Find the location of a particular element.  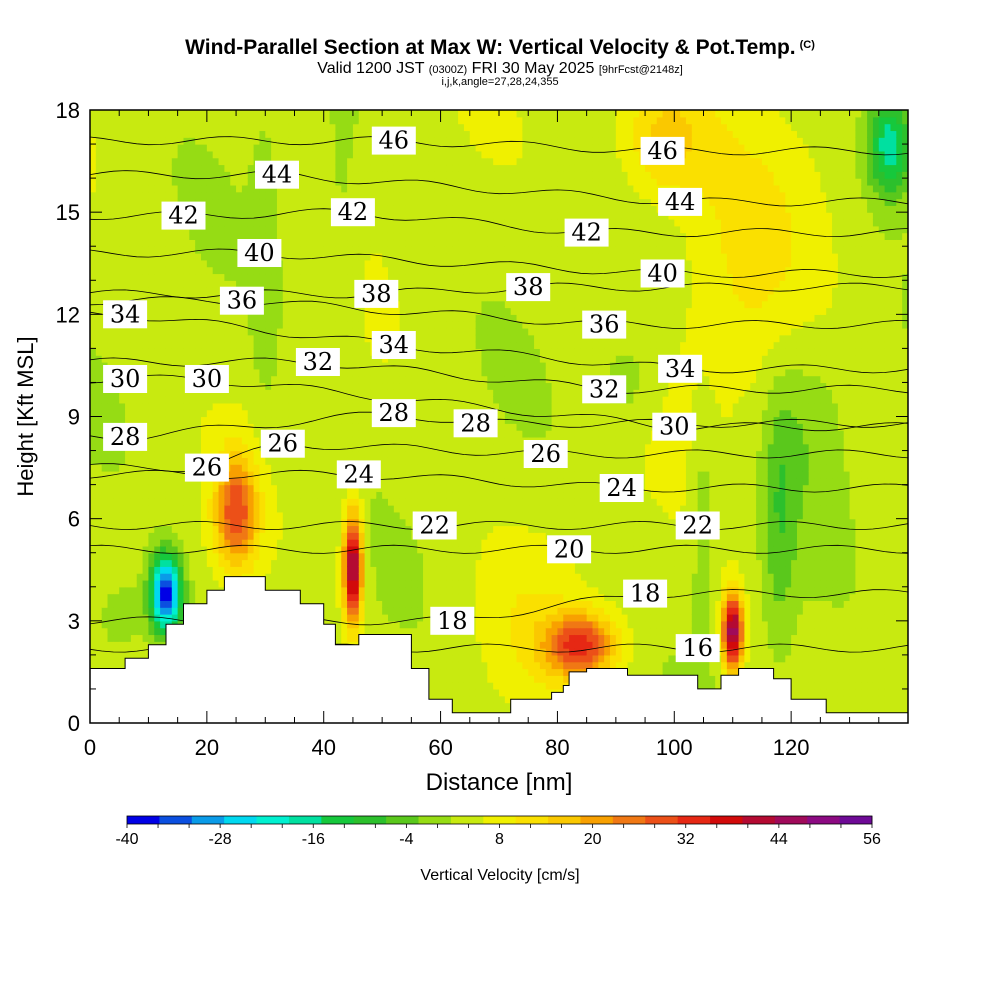

colorbar-tick-label: -4 is located at coordinates (406, 839).